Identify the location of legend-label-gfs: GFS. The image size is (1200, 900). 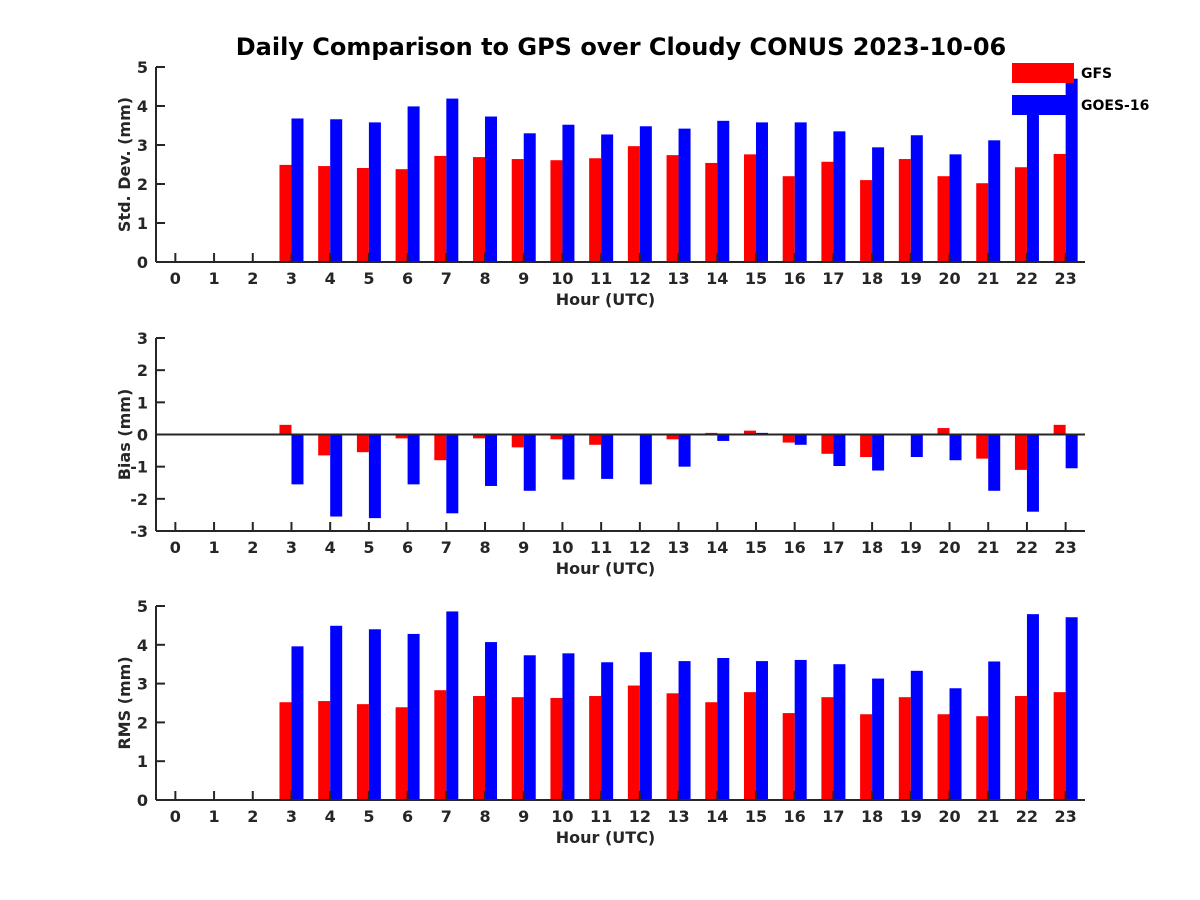
(1096, 74).